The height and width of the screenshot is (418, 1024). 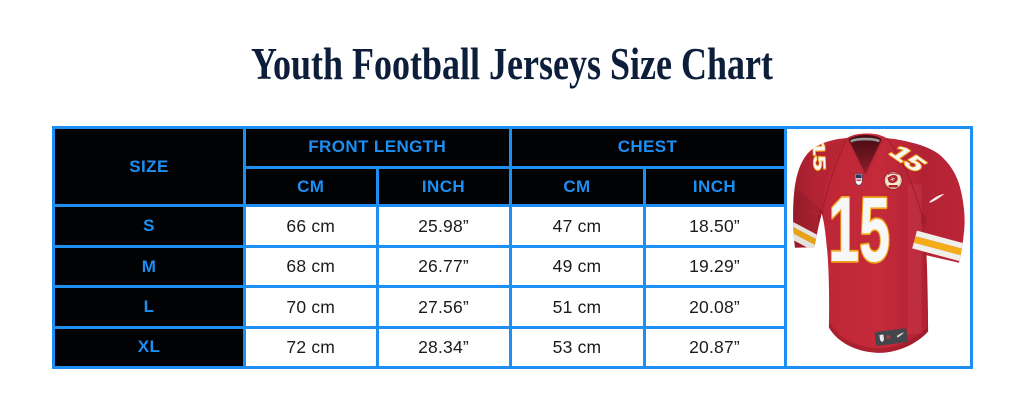 I want to click on cell-m-front-cm: 68 cm, so click(x=311, y=266).